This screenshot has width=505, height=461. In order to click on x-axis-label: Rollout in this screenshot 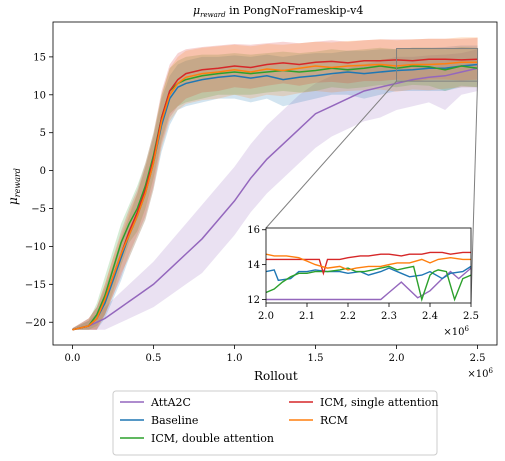, I will do `click(276, 376)`.